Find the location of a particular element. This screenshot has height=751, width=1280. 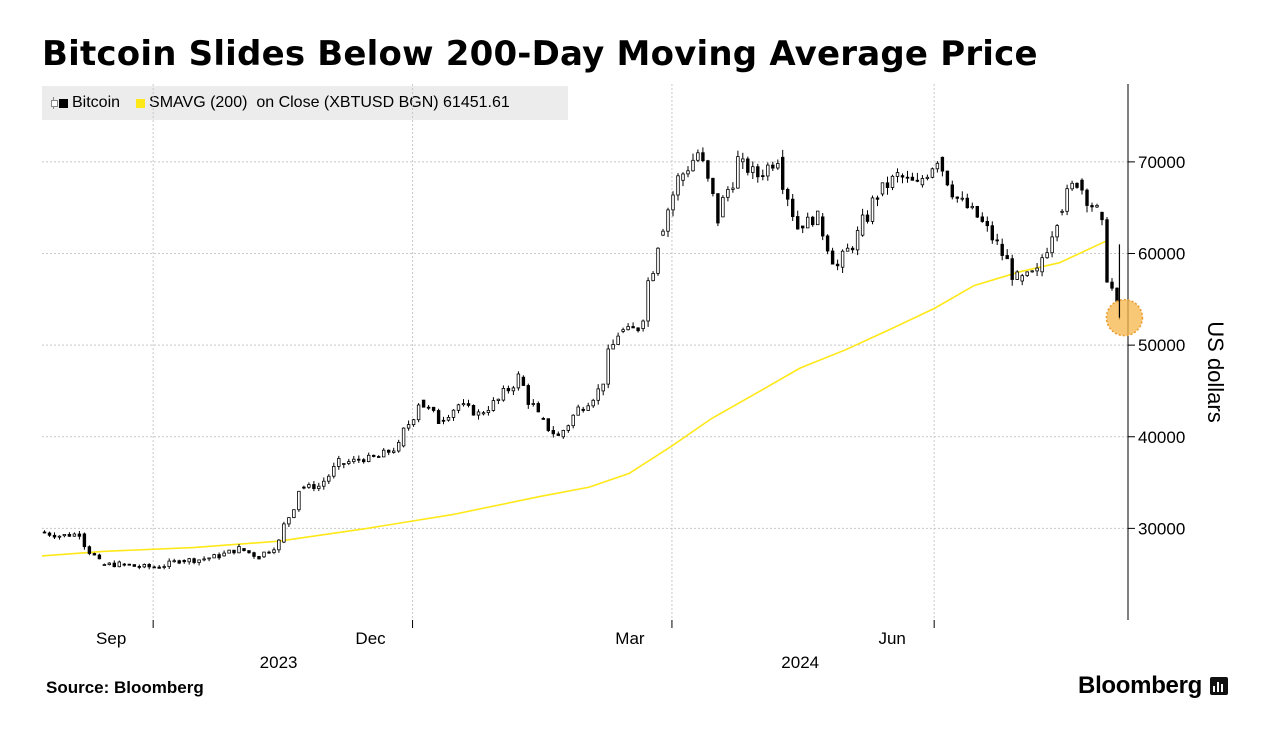

legend-swatch-bitcoin is located at coordinates (63, 103).